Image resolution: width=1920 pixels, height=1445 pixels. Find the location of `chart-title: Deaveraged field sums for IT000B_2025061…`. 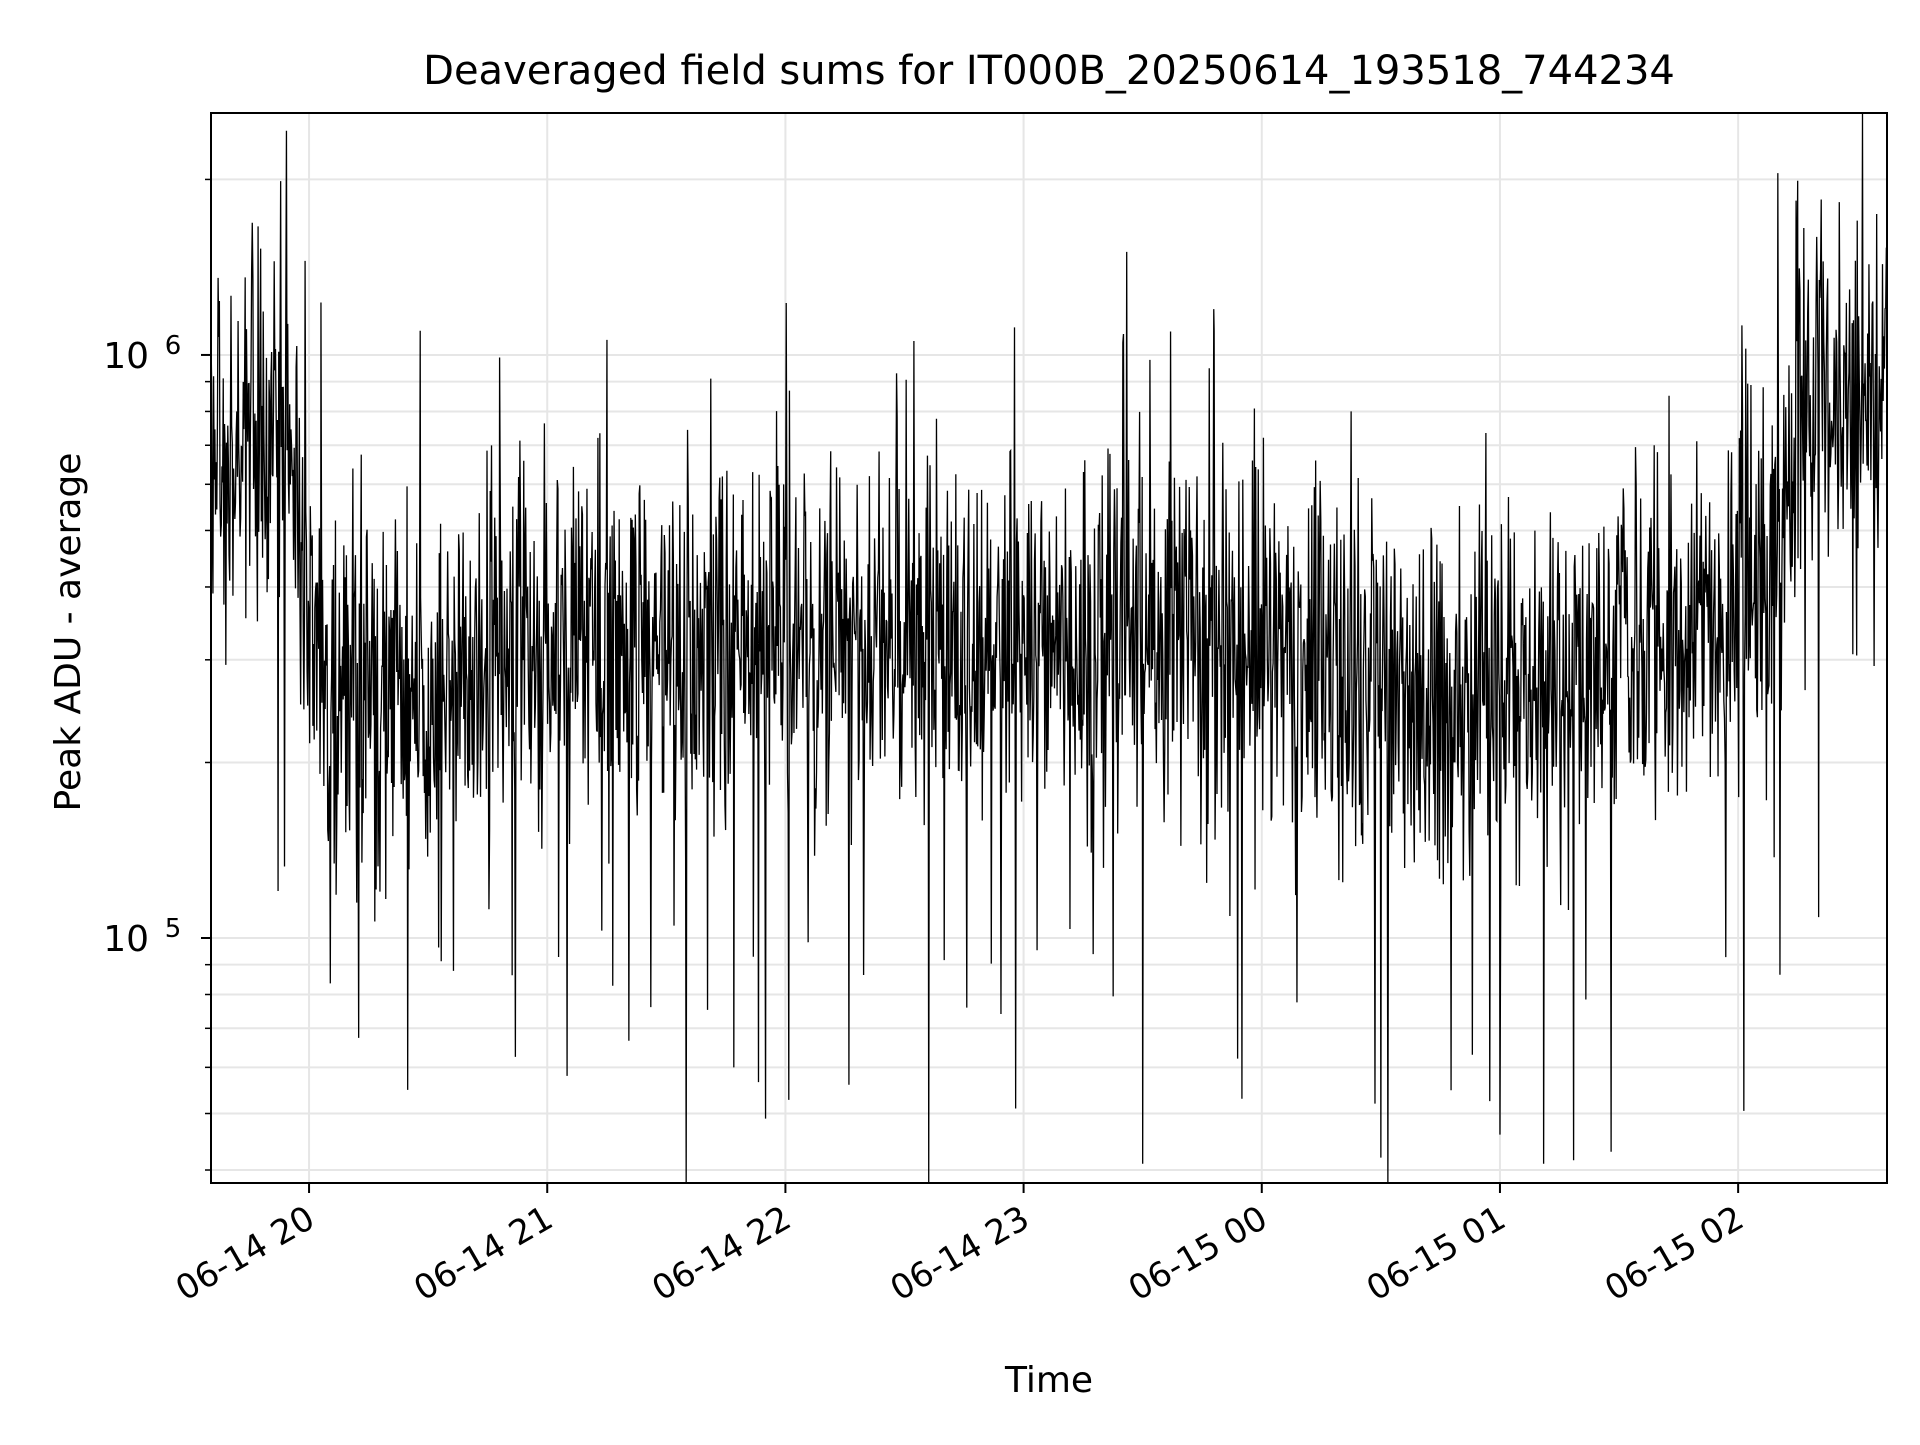

chart-title: Deaveraged field sums for IT000B_2025061… is located at coordinates (1049, 71).